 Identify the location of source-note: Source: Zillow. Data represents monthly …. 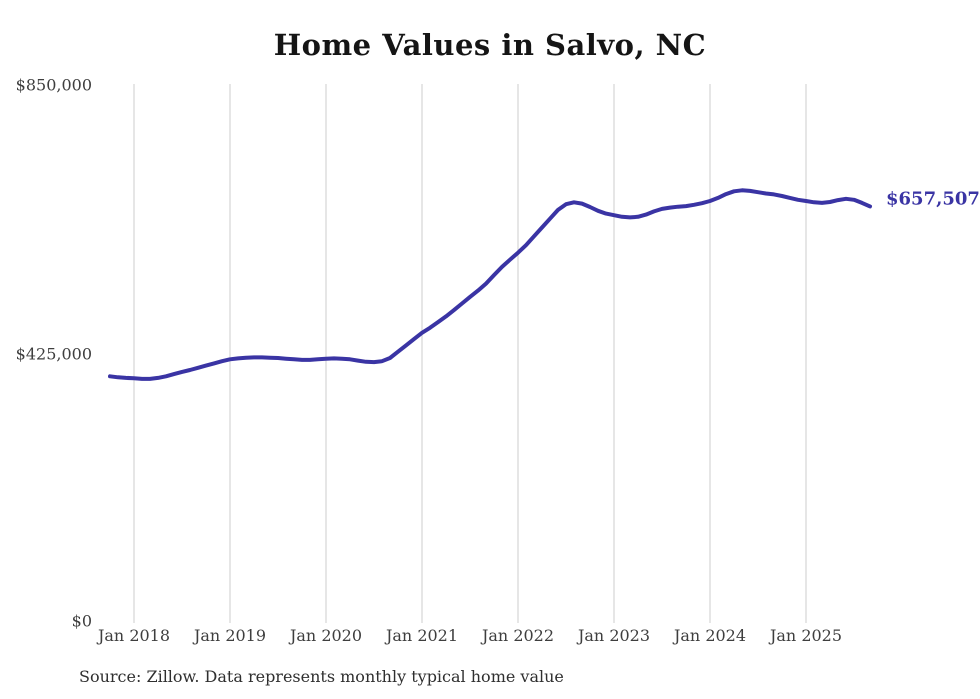
(321, 676).